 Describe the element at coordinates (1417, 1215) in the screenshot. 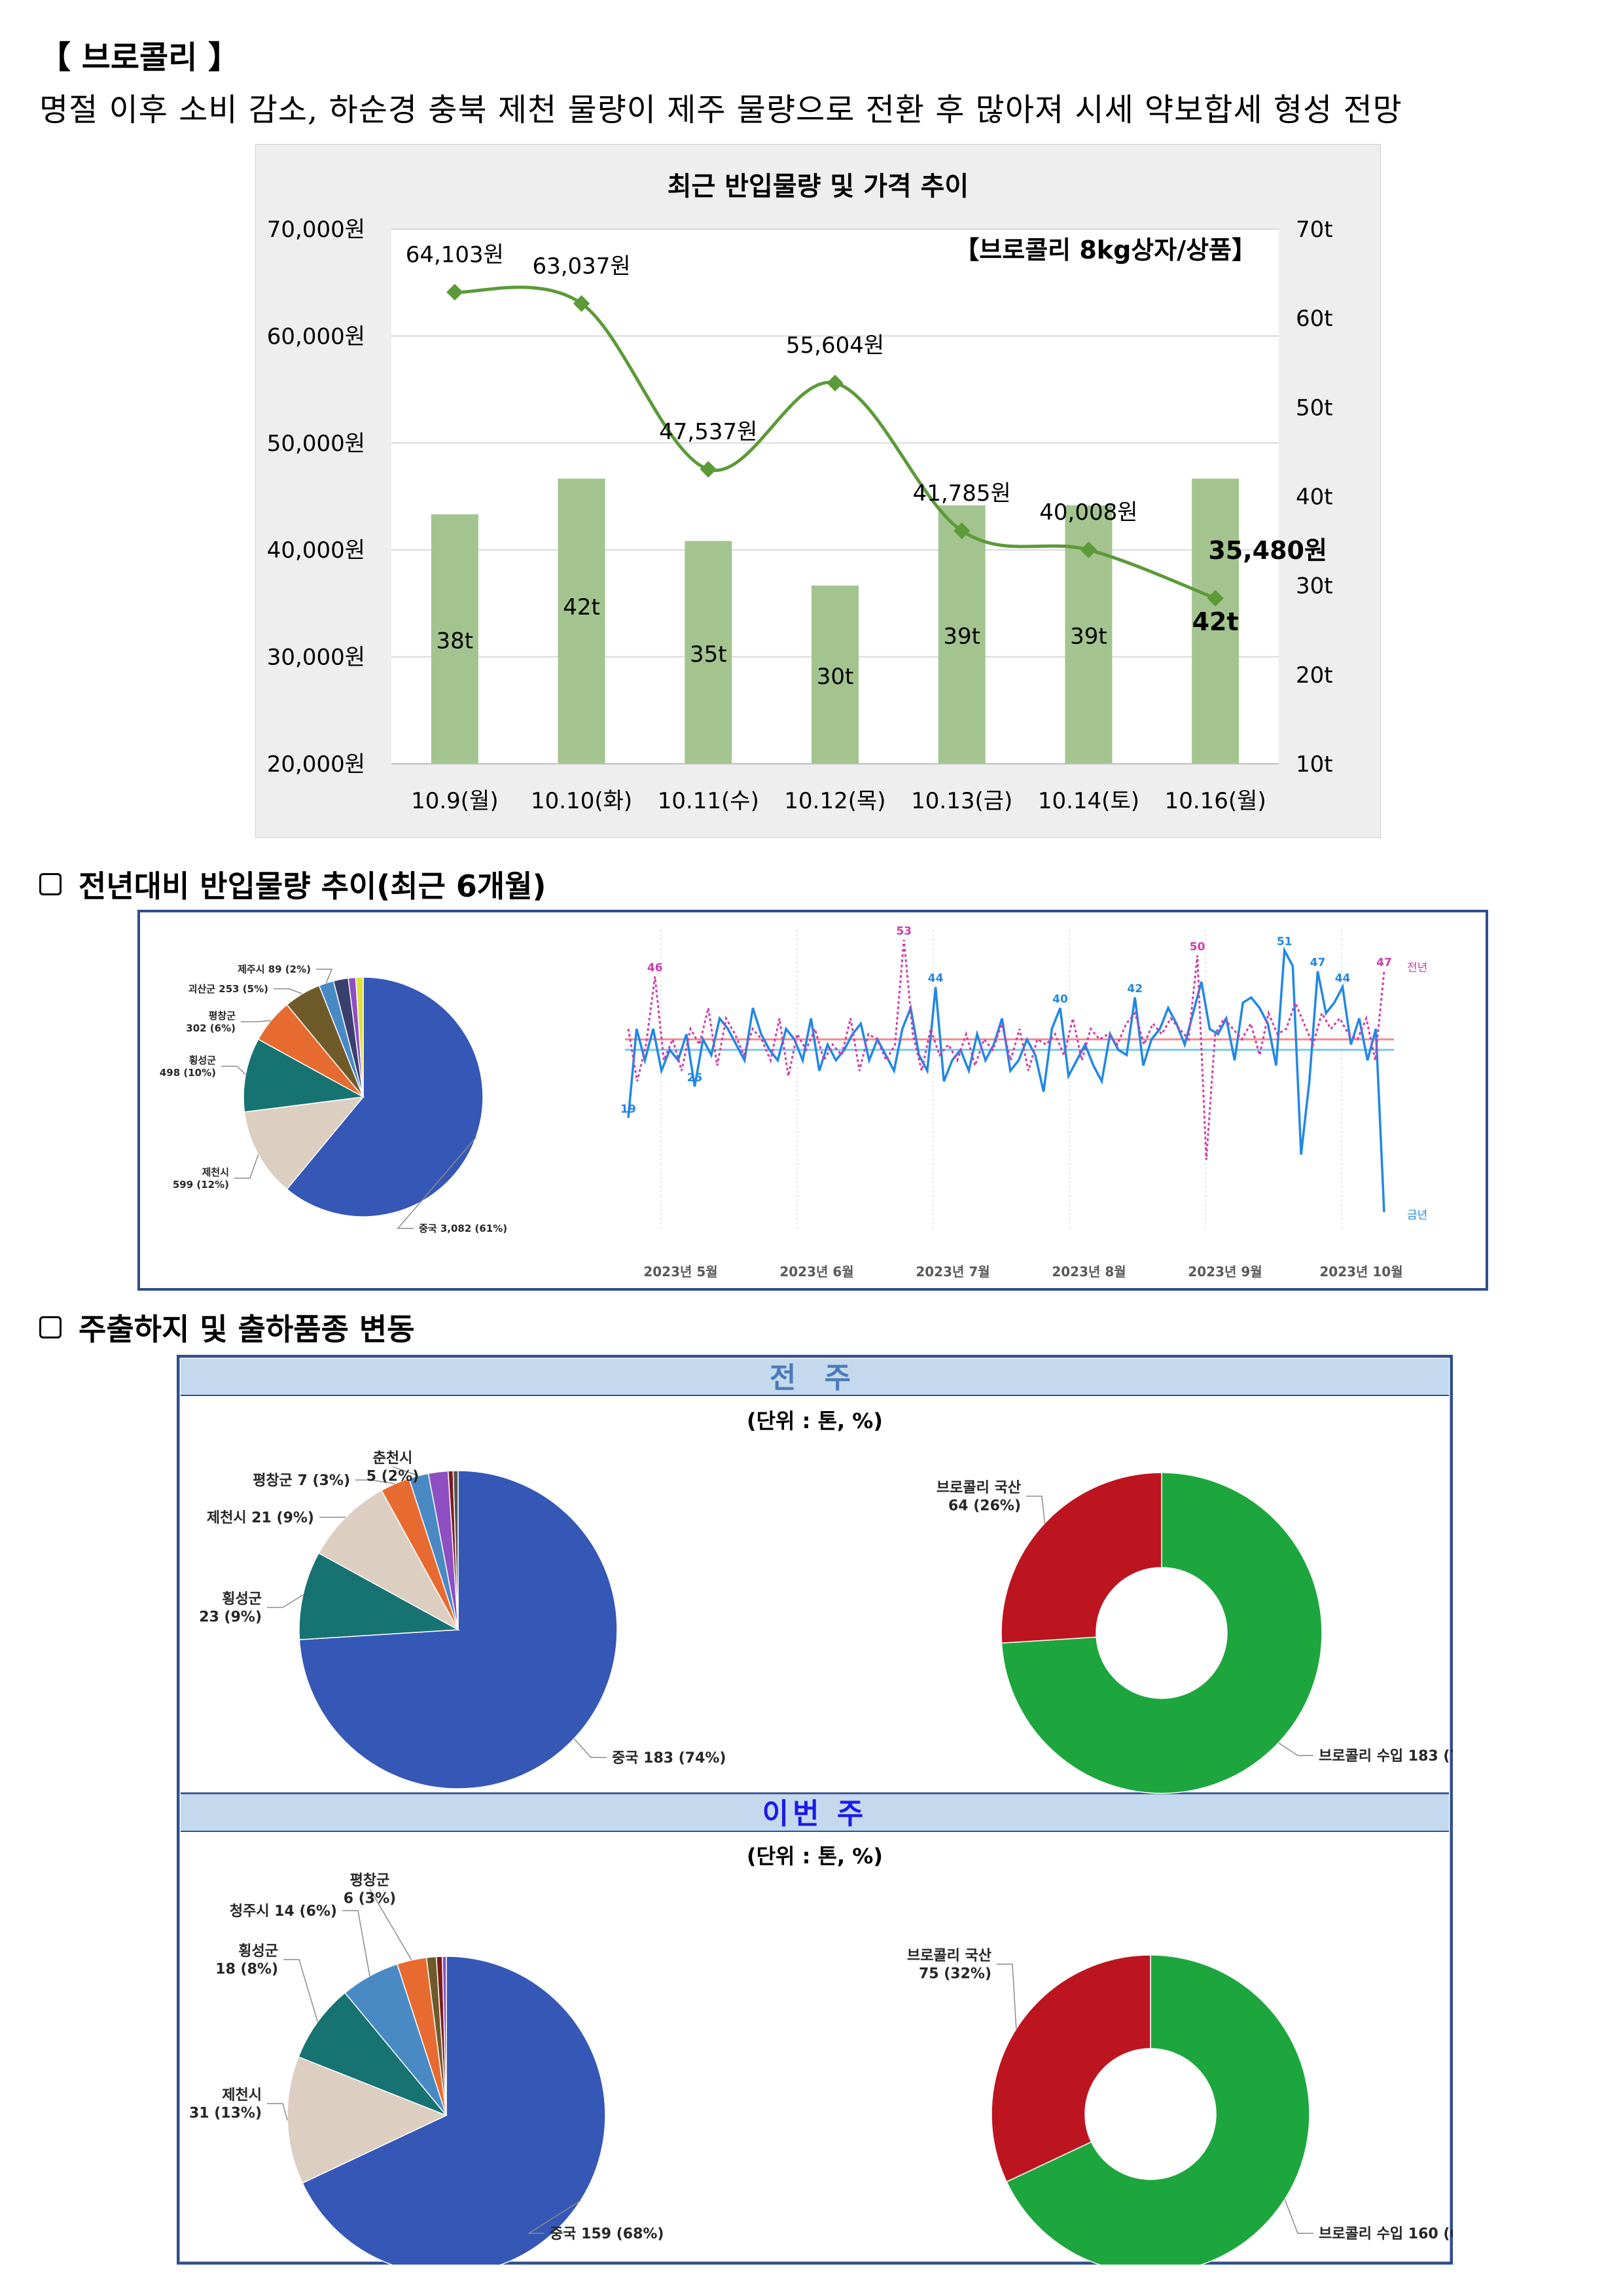

I see `legend-label: 금년` at that location.